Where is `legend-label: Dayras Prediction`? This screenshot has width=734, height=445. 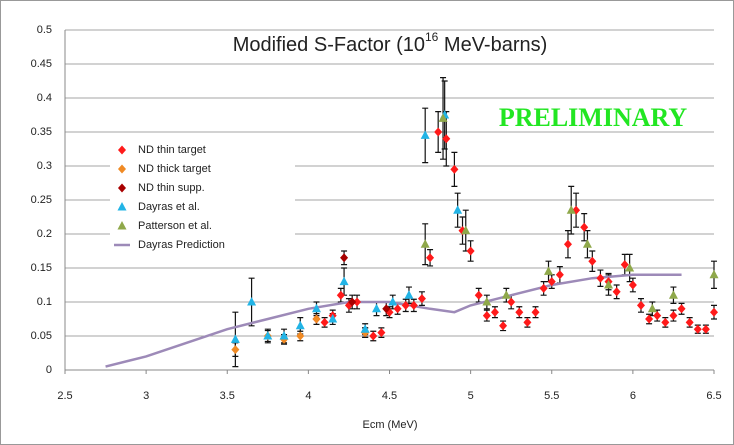
legend-label: Dayras Prediction is located at coordinates (181, 245).